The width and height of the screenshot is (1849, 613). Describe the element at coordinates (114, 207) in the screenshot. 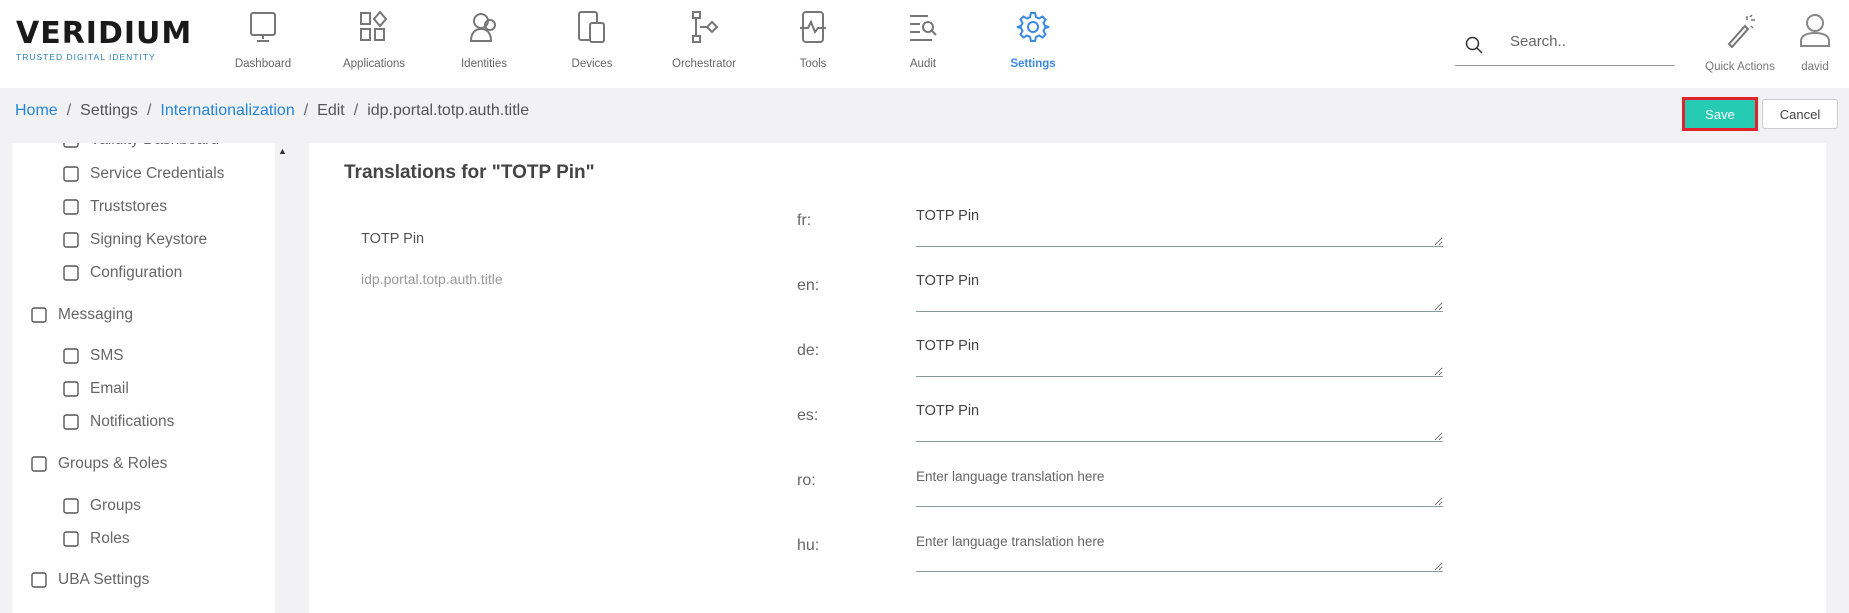

I see `sidebar-item-truststores: Truststores` at that location.